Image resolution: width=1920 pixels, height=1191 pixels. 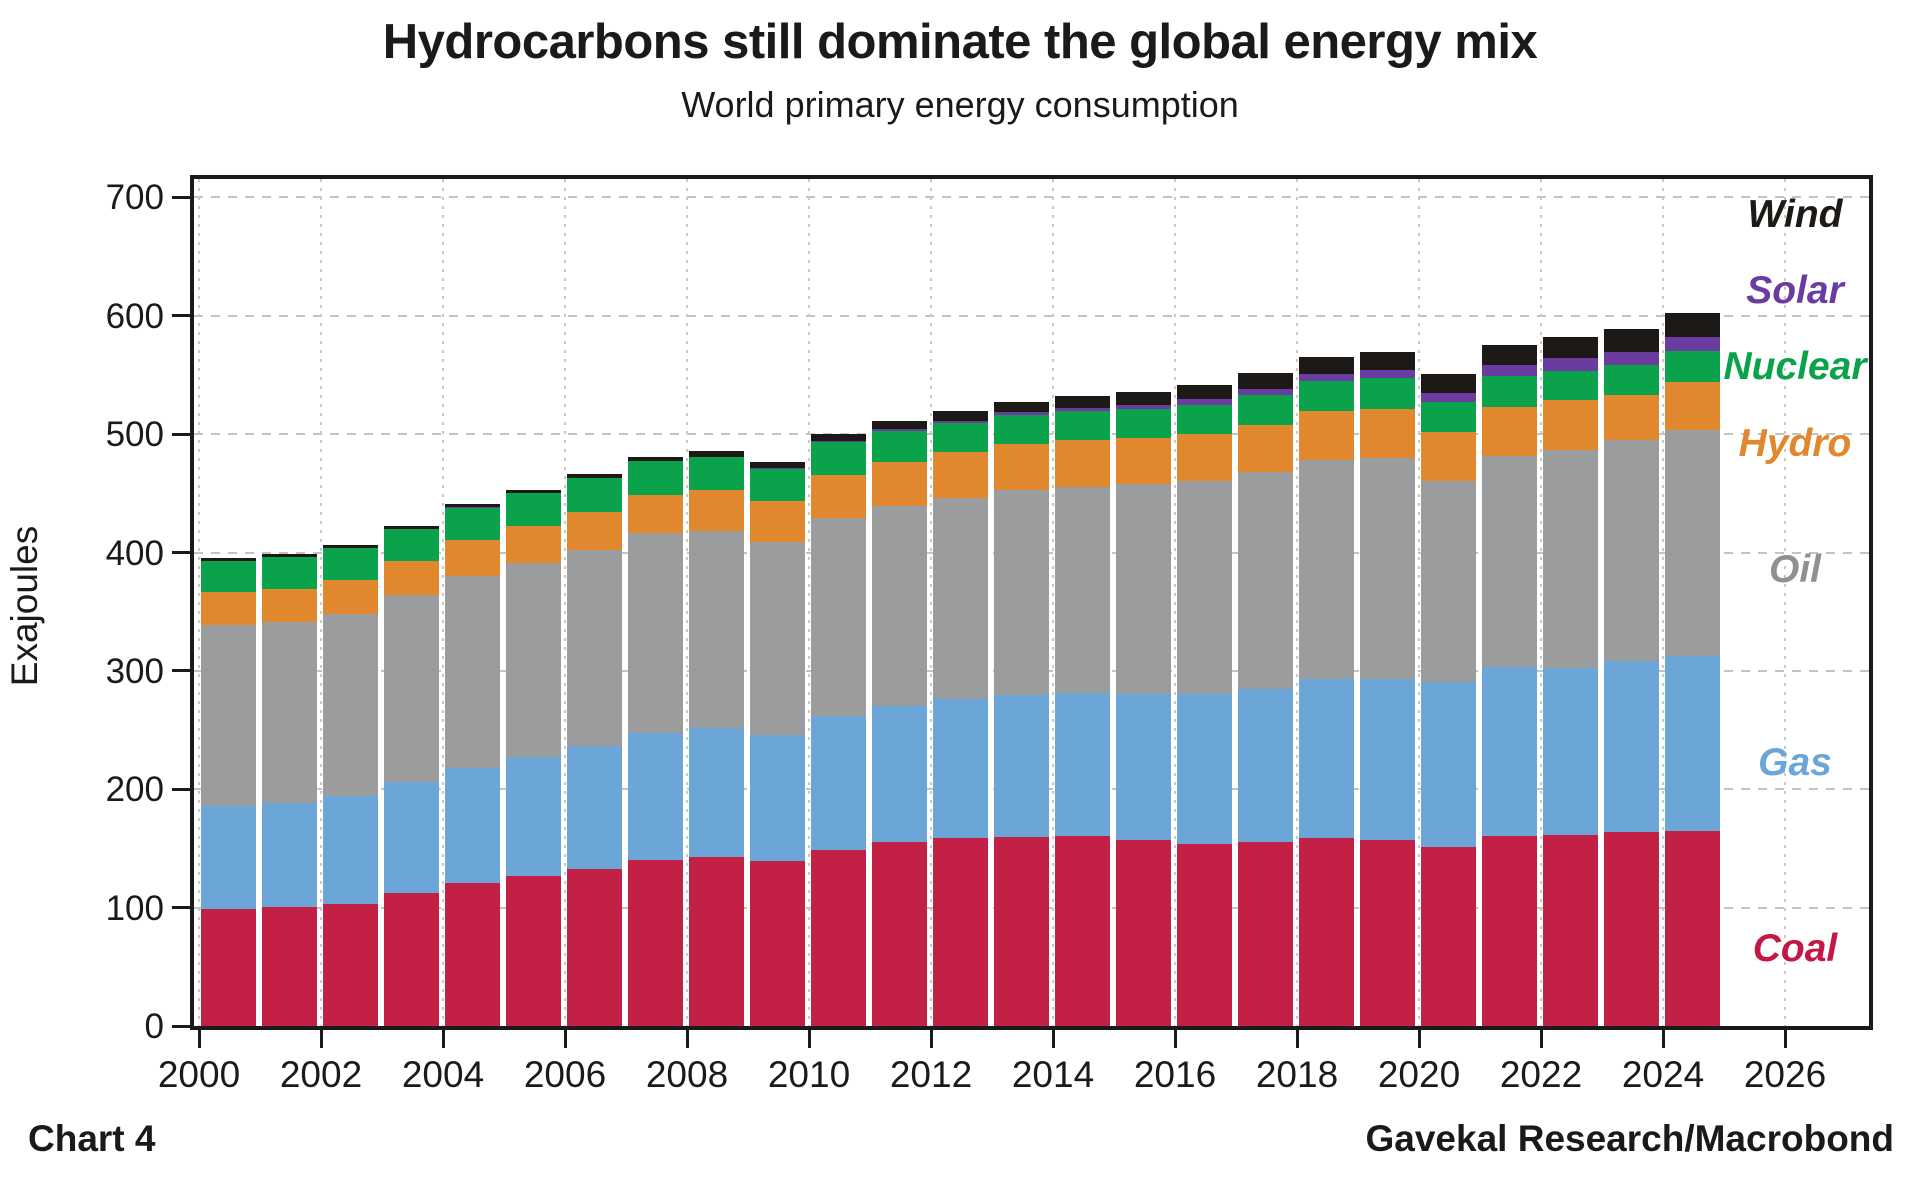 I want to click on bar-2011-segment-wind, so click(x=899, y=425).